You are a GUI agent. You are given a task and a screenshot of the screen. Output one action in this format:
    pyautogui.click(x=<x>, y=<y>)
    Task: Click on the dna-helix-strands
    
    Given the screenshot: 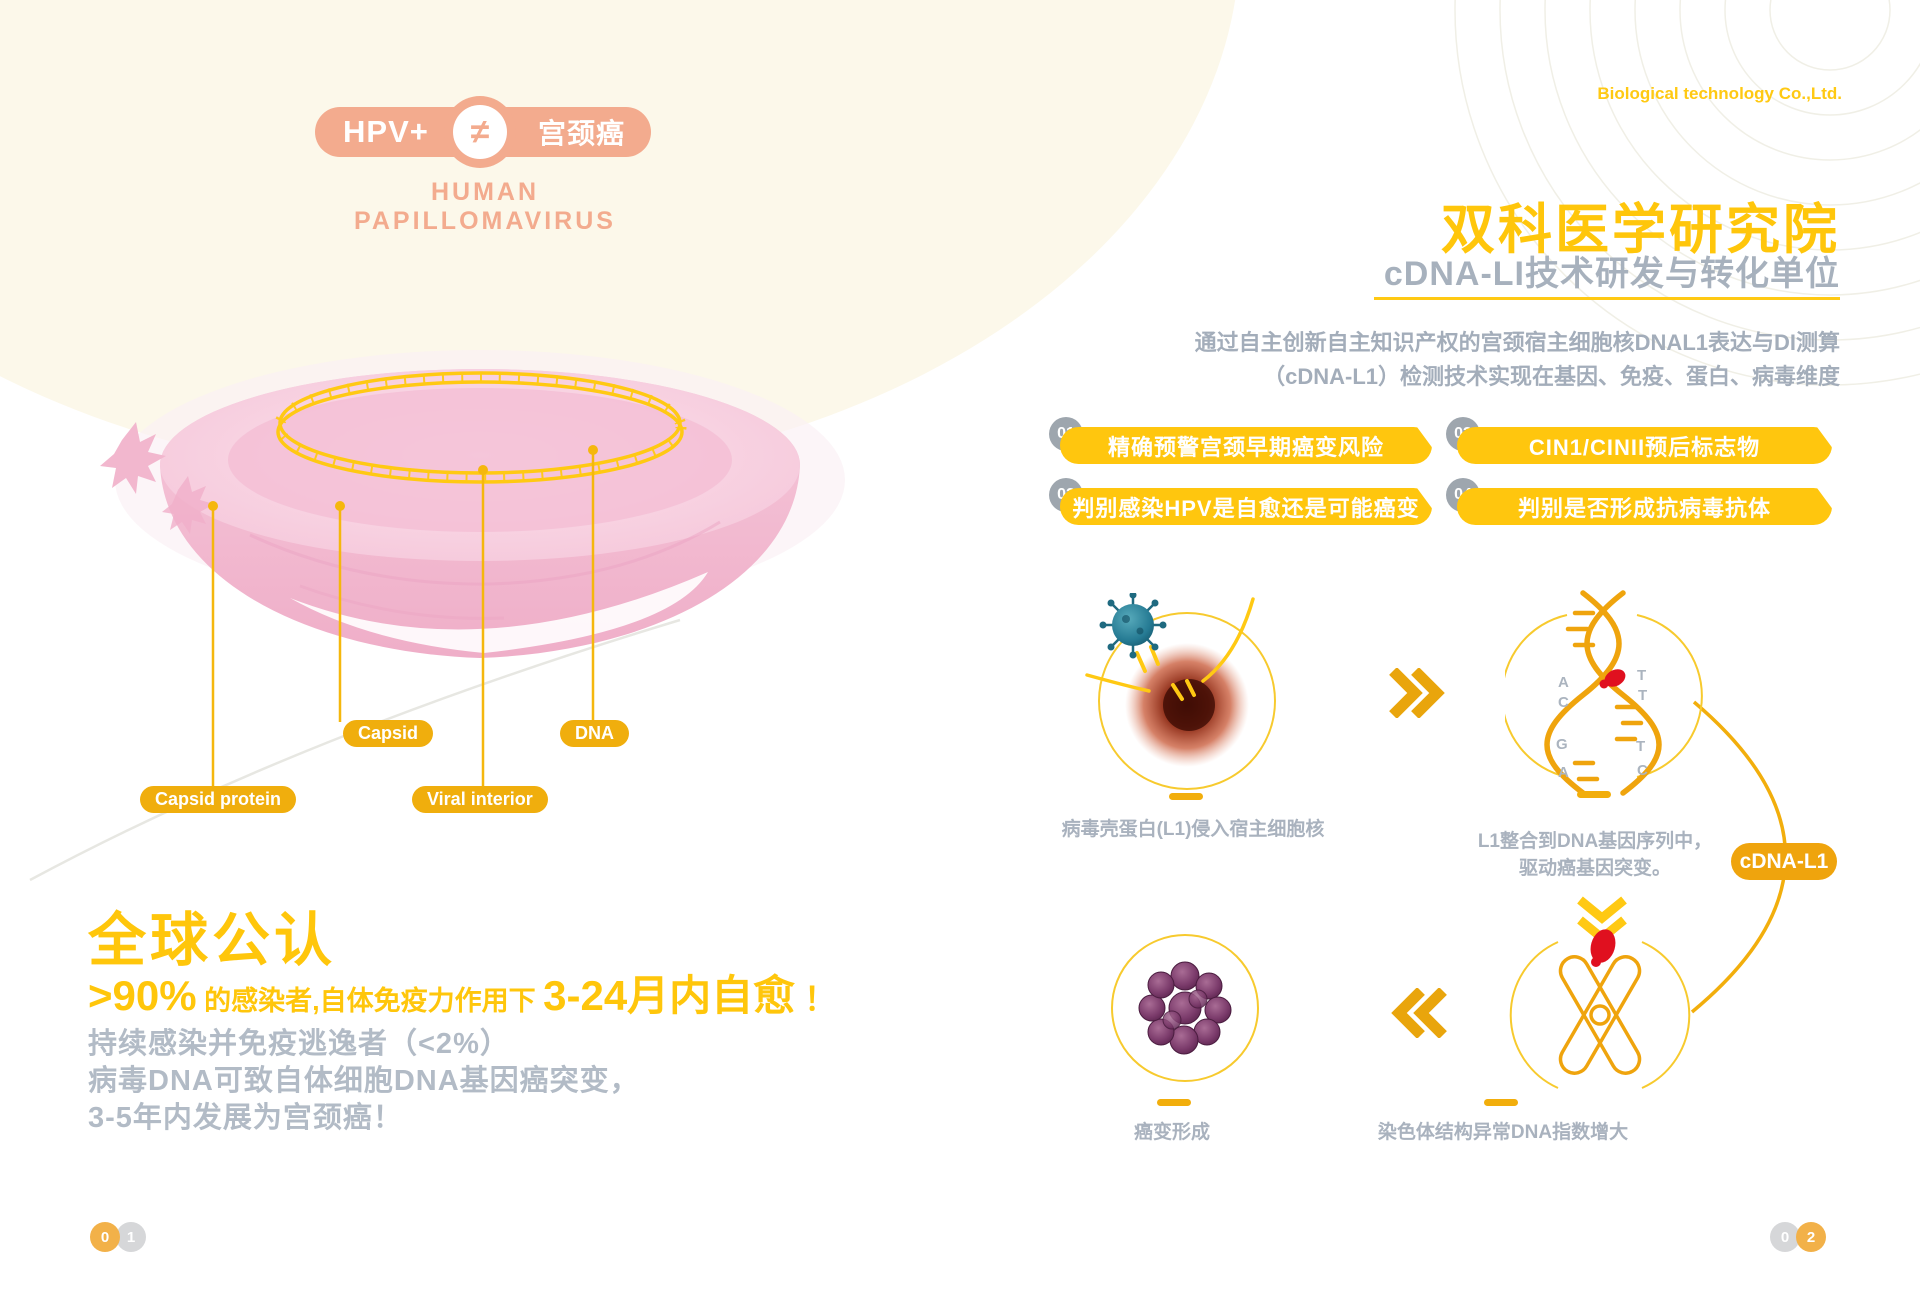 What is the action you would take?
    pyautogui.click(x=1603, y=693)
    